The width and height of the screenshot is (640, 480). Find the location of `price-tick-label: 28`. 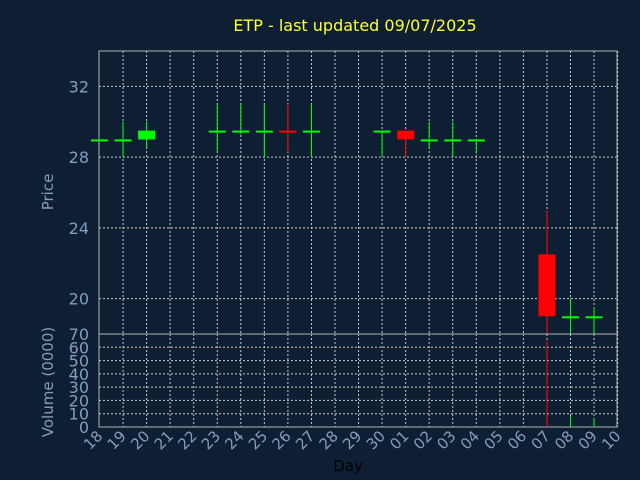

price-tick-label: 28 is located at coordinates (79, 157).